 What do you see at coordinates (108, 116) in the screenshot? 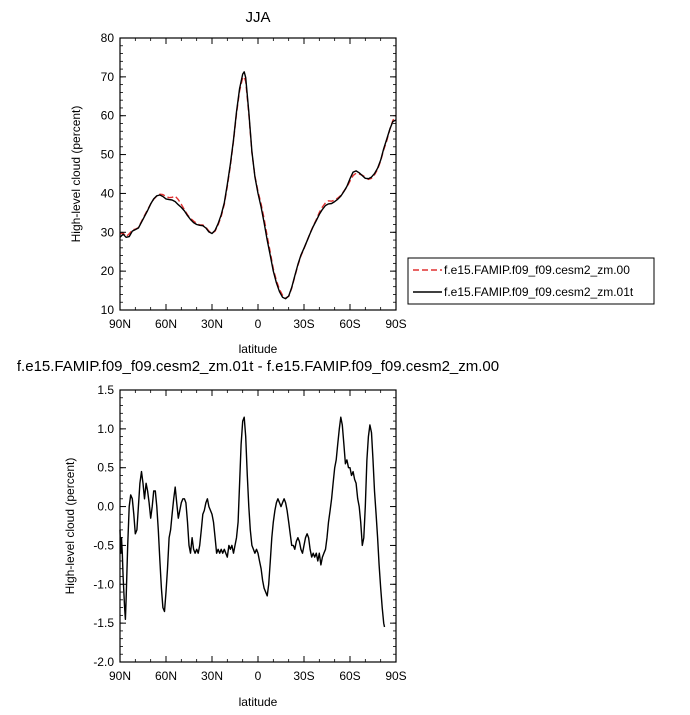
I see `top-y-tick-label-5: 60` at bounding box center [108, 116].